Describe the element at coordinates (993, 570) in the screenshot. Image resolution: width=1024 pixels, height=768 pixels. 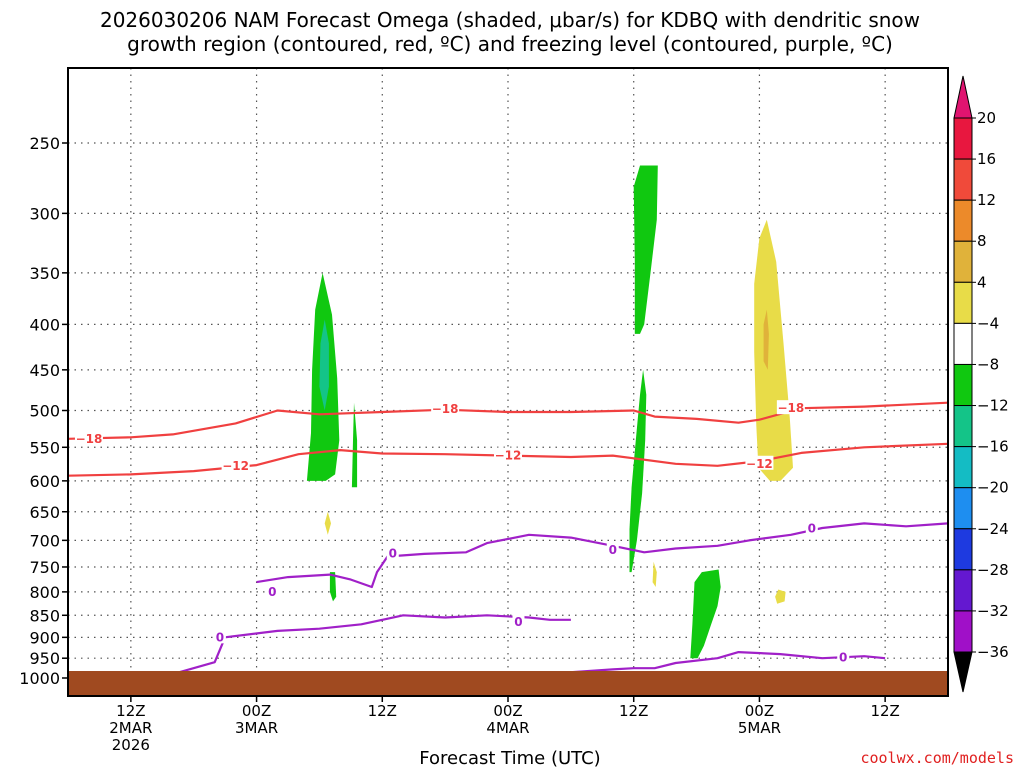
I see `colorbar-tick-label-11: −28` at that location.